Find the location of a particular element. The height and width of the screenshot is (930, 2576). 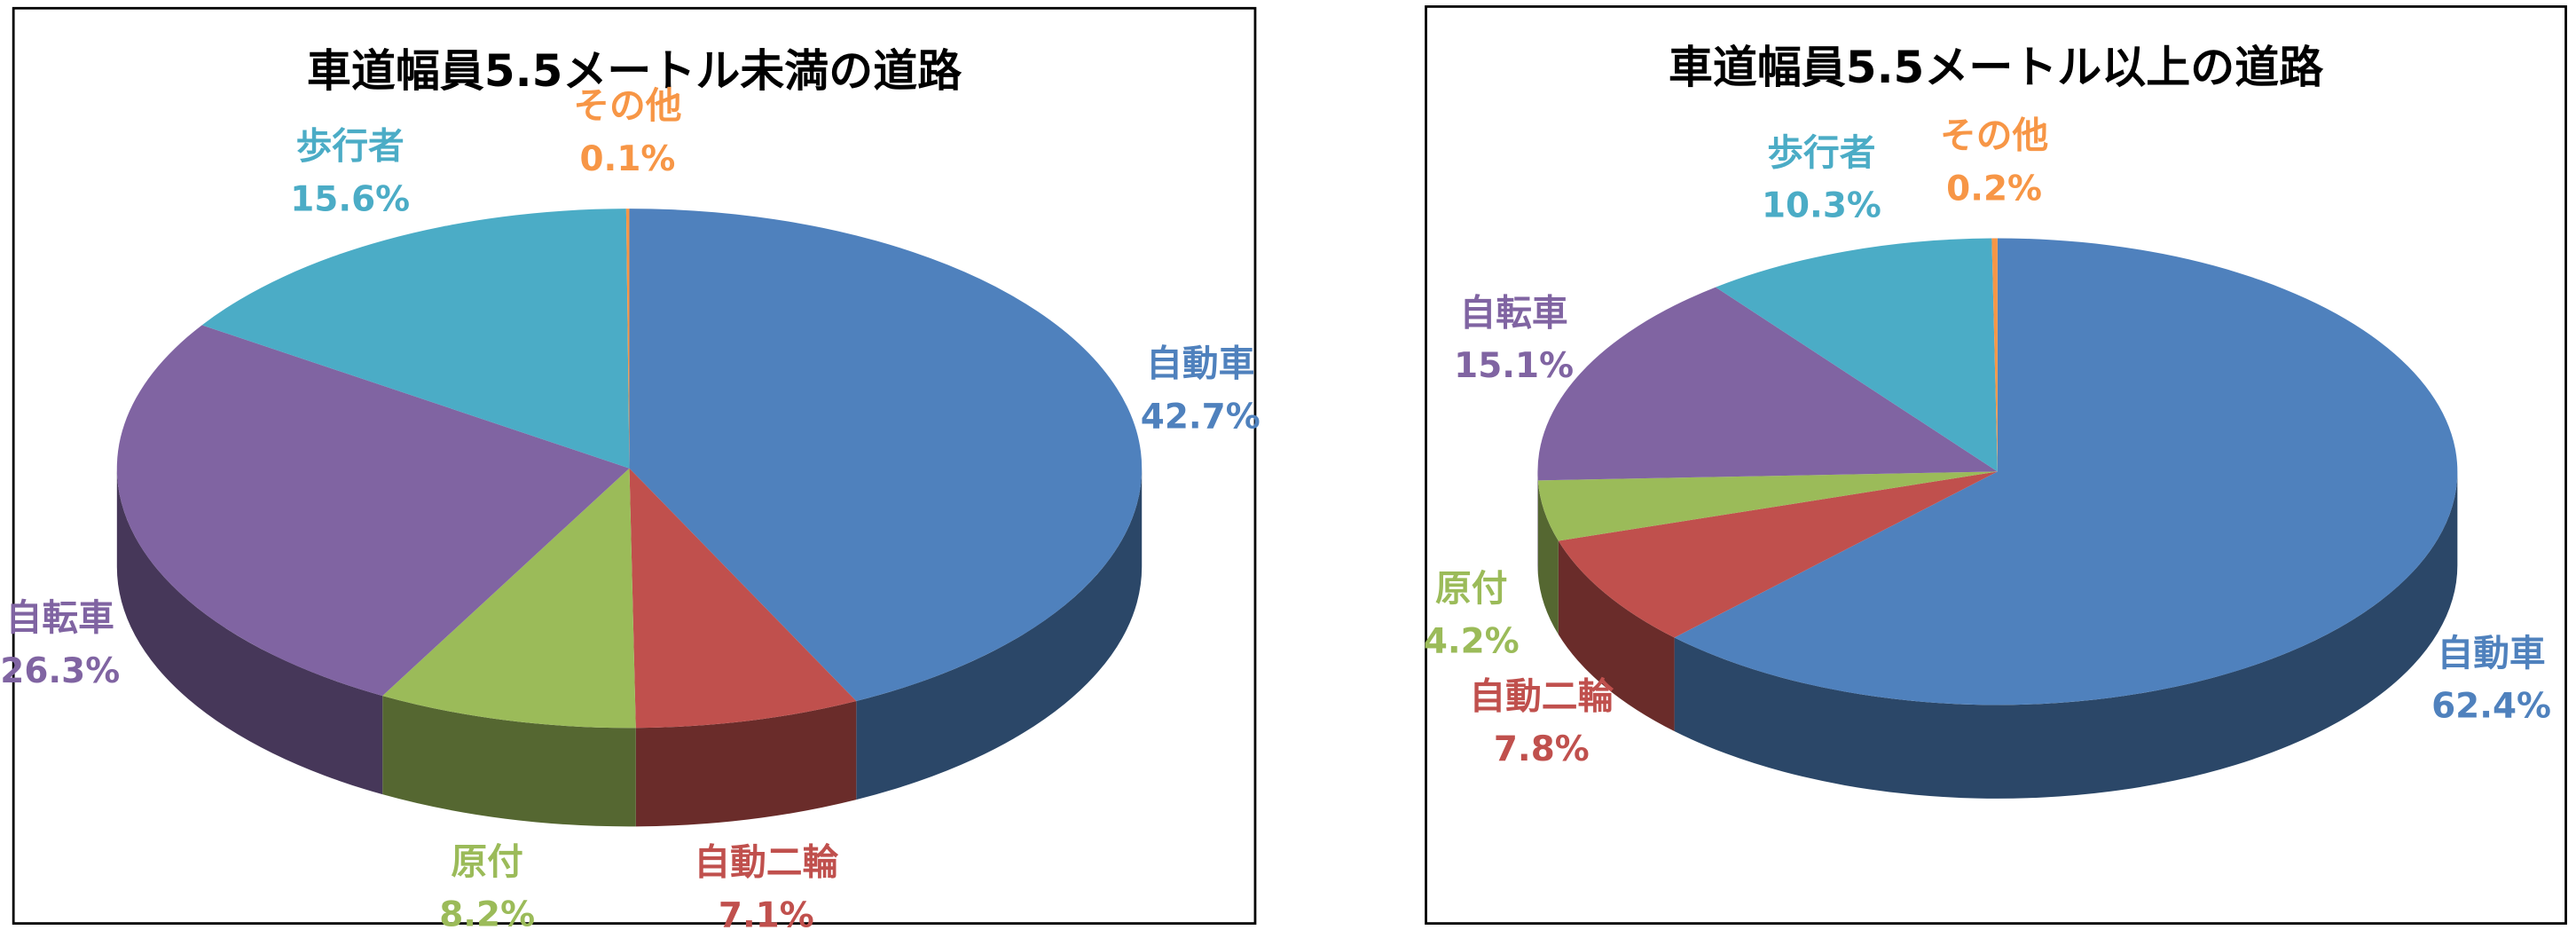

value-label: 15.6% is located at coordinates (350, 199).